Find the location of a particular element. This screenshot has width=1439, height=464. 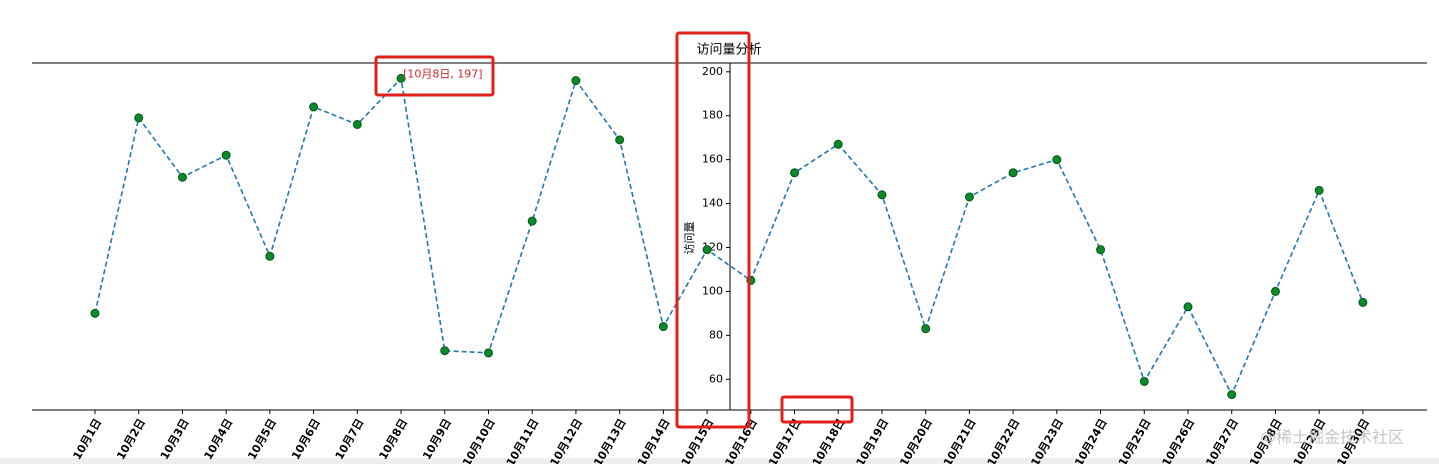

x-tick-label: 10月20日 is located at coordinates (916, 440).